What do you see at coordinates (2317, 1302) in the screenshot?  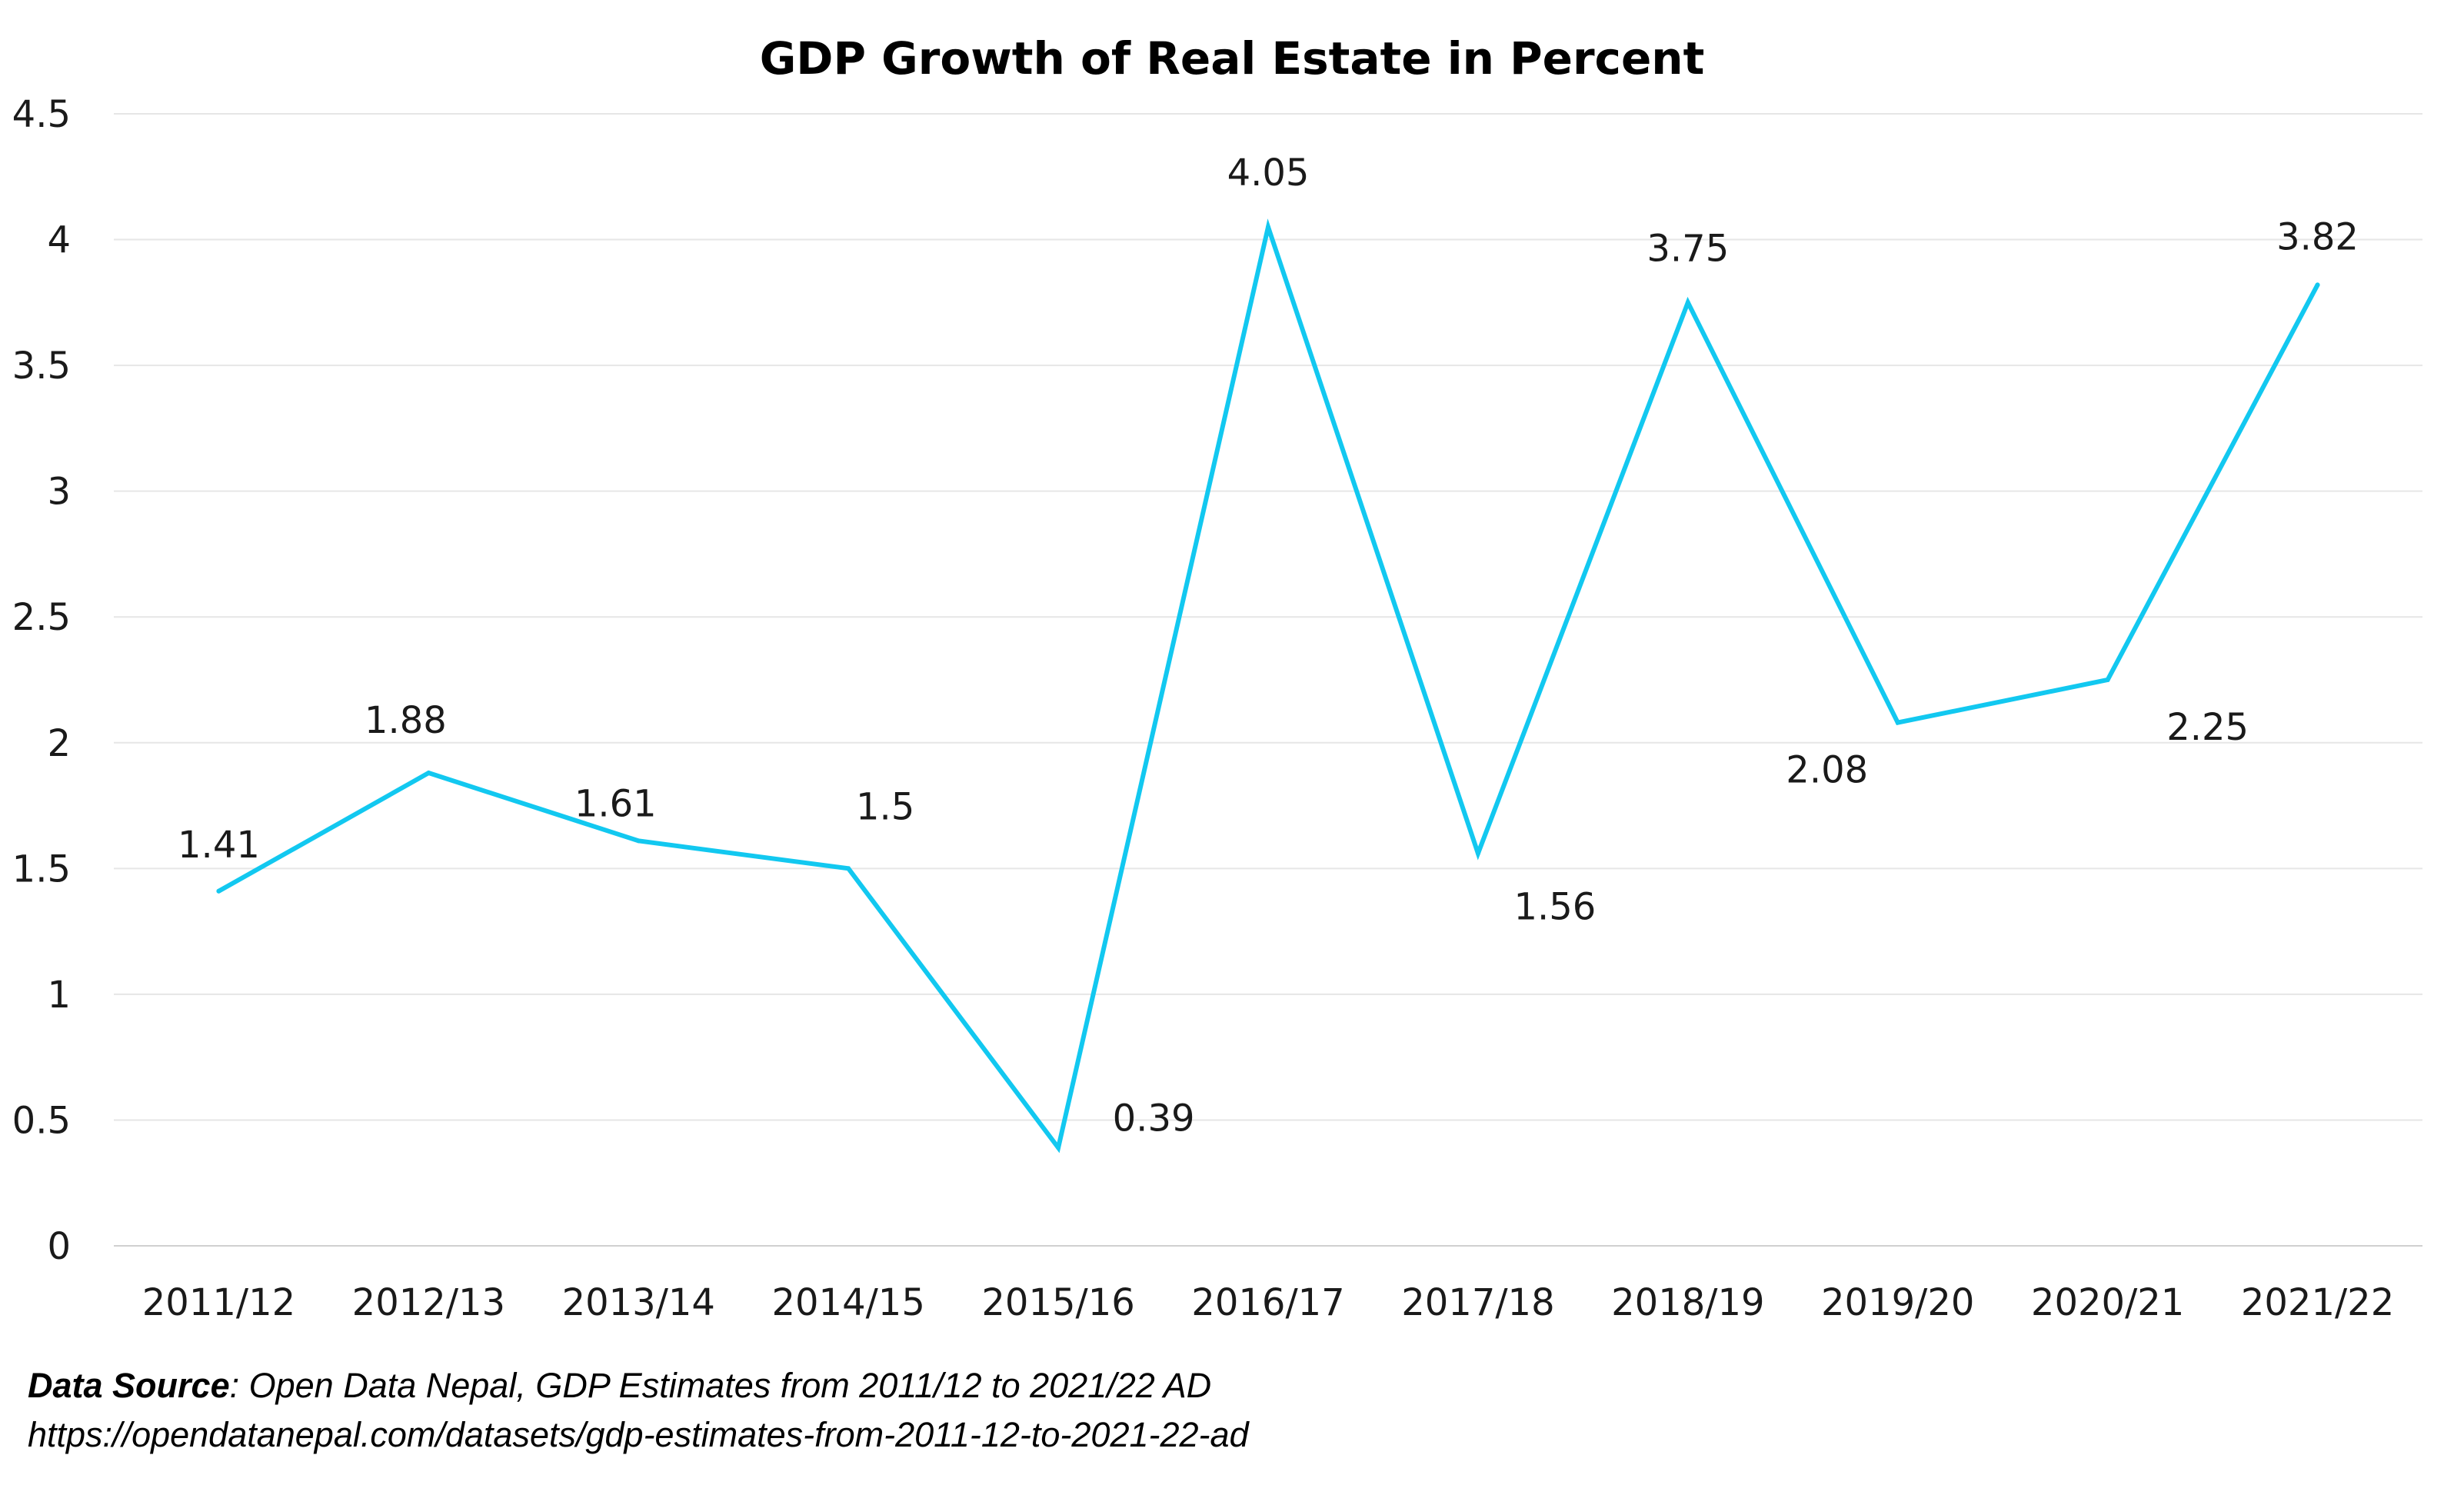 I see `x-tick-label: 2021/22` at bounding box center [2317, 1302].